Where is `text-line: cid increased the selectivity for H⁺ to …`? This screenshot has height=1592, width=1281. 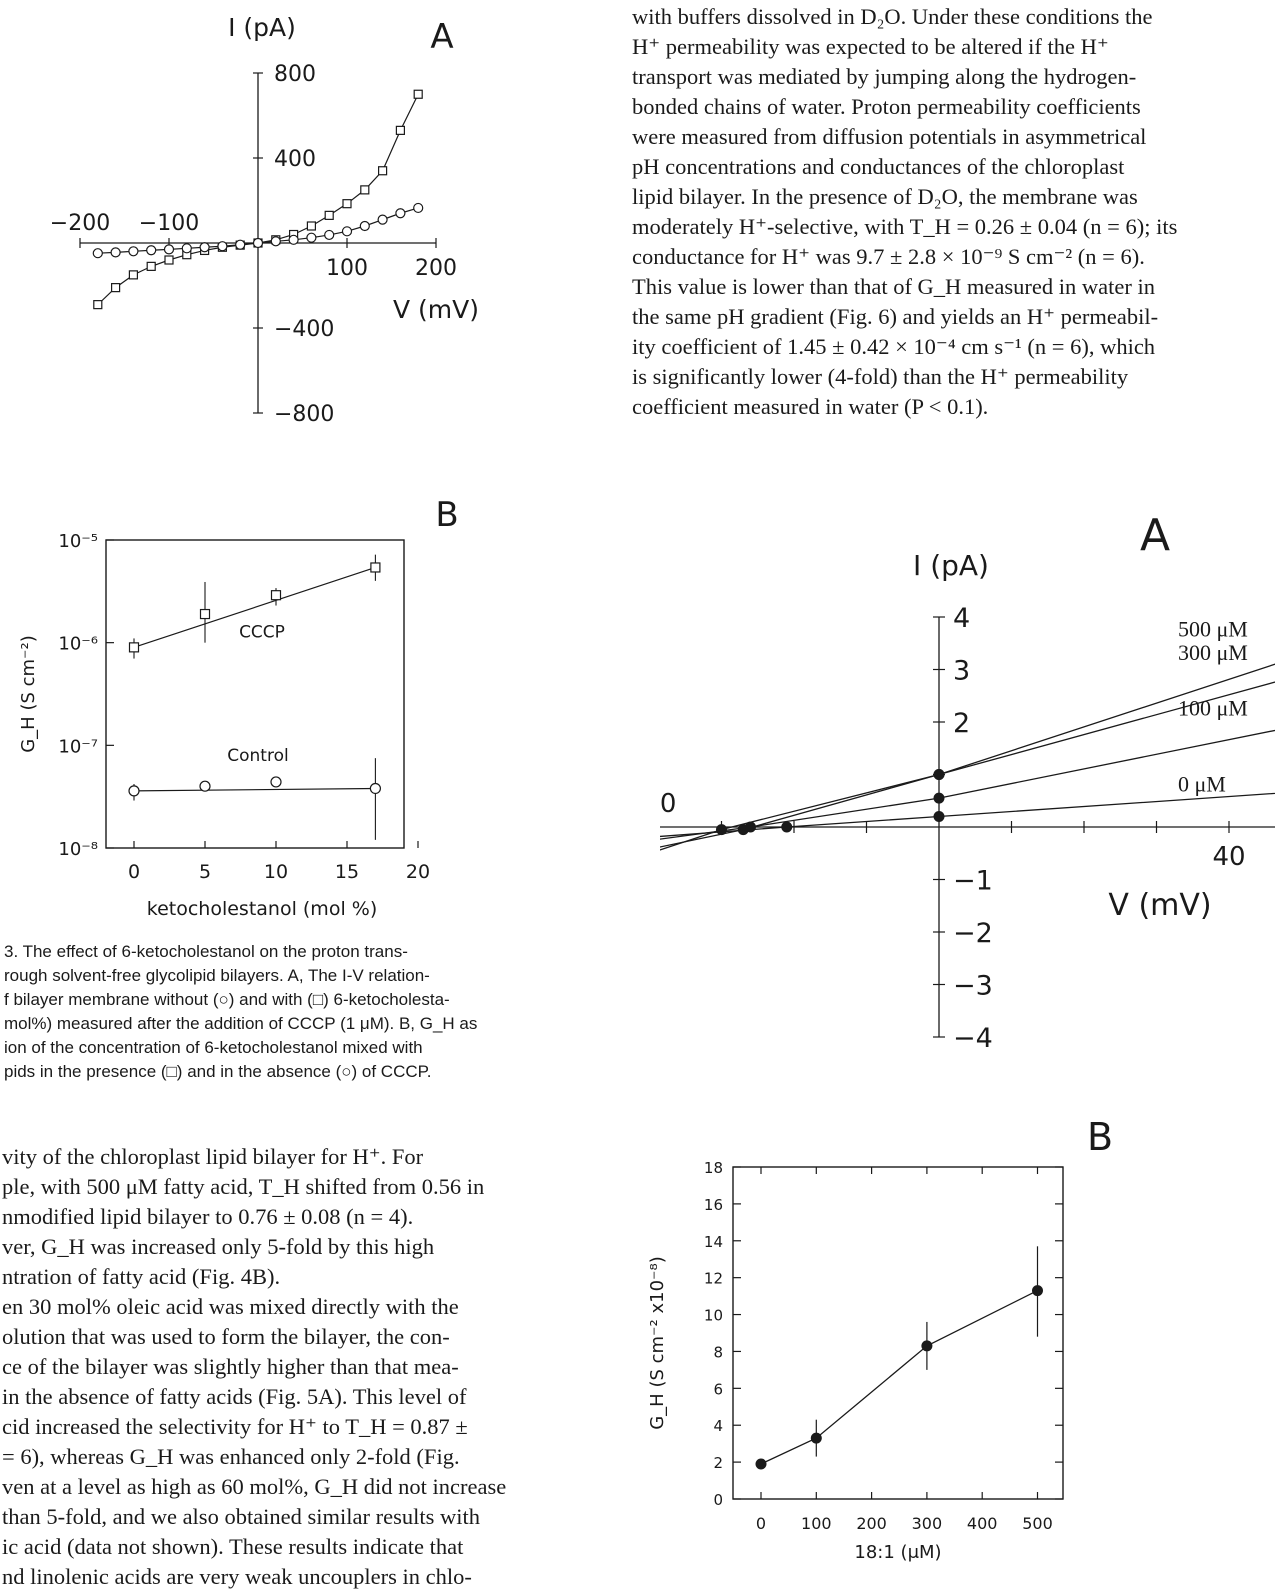 text-line: cid increased the selectivity for H⁺ to … is located at coordinates (235, 1426).